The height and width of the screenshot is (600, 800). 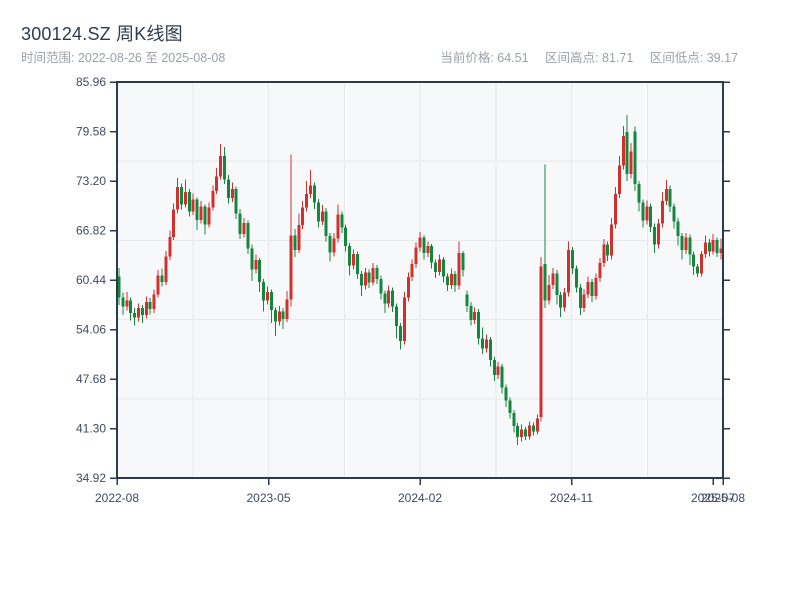 I want to click on x-tick-label: 2023-05, so click(x=268, y=498).